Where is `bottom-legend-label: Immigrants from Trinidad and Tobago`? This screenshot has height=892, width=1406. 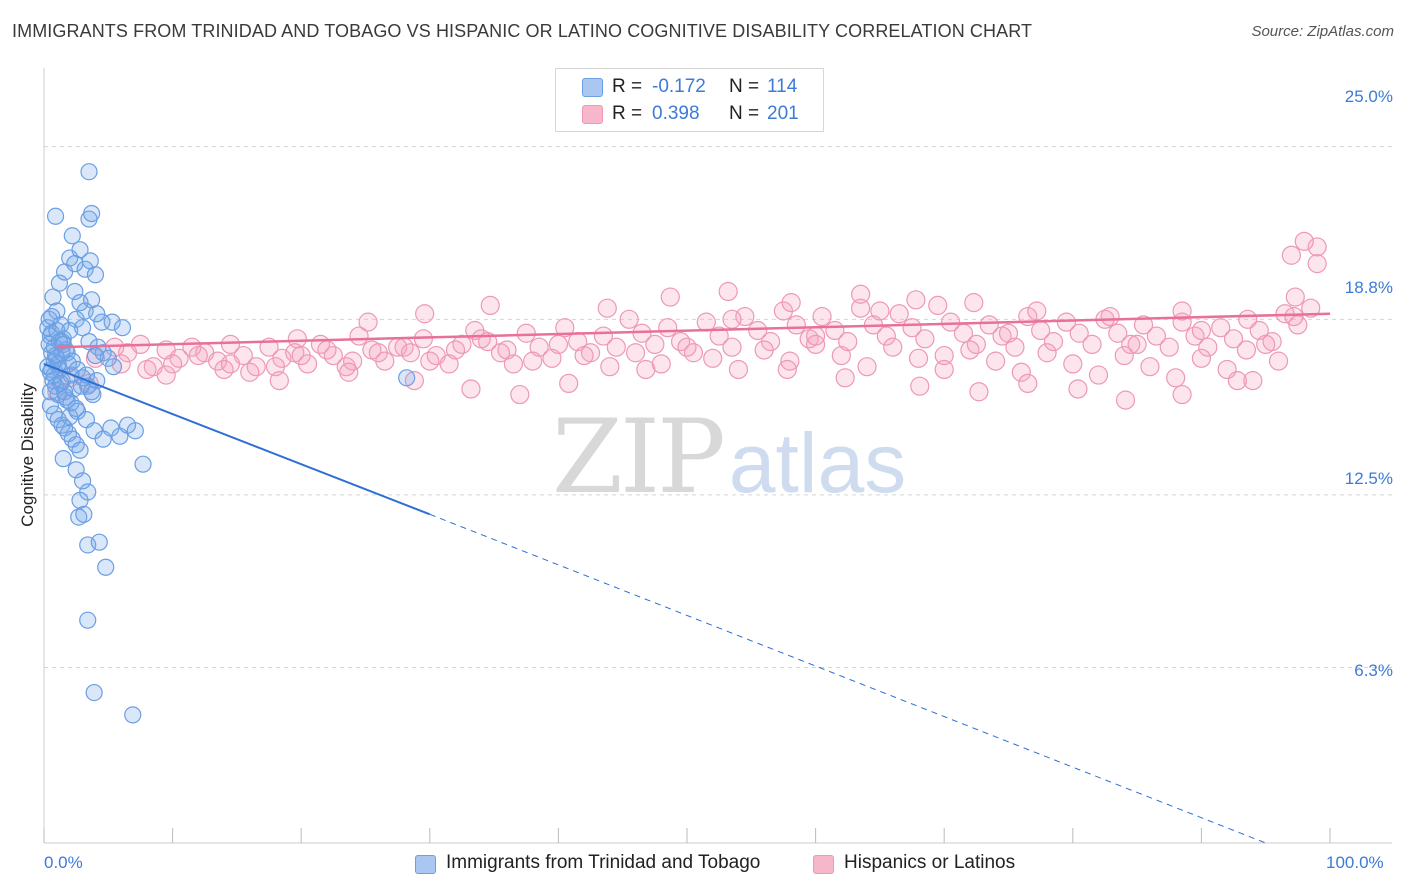 bottom-legend-label: Immigrants from Trinidad and Tobago is located at coordinates (603, 862).